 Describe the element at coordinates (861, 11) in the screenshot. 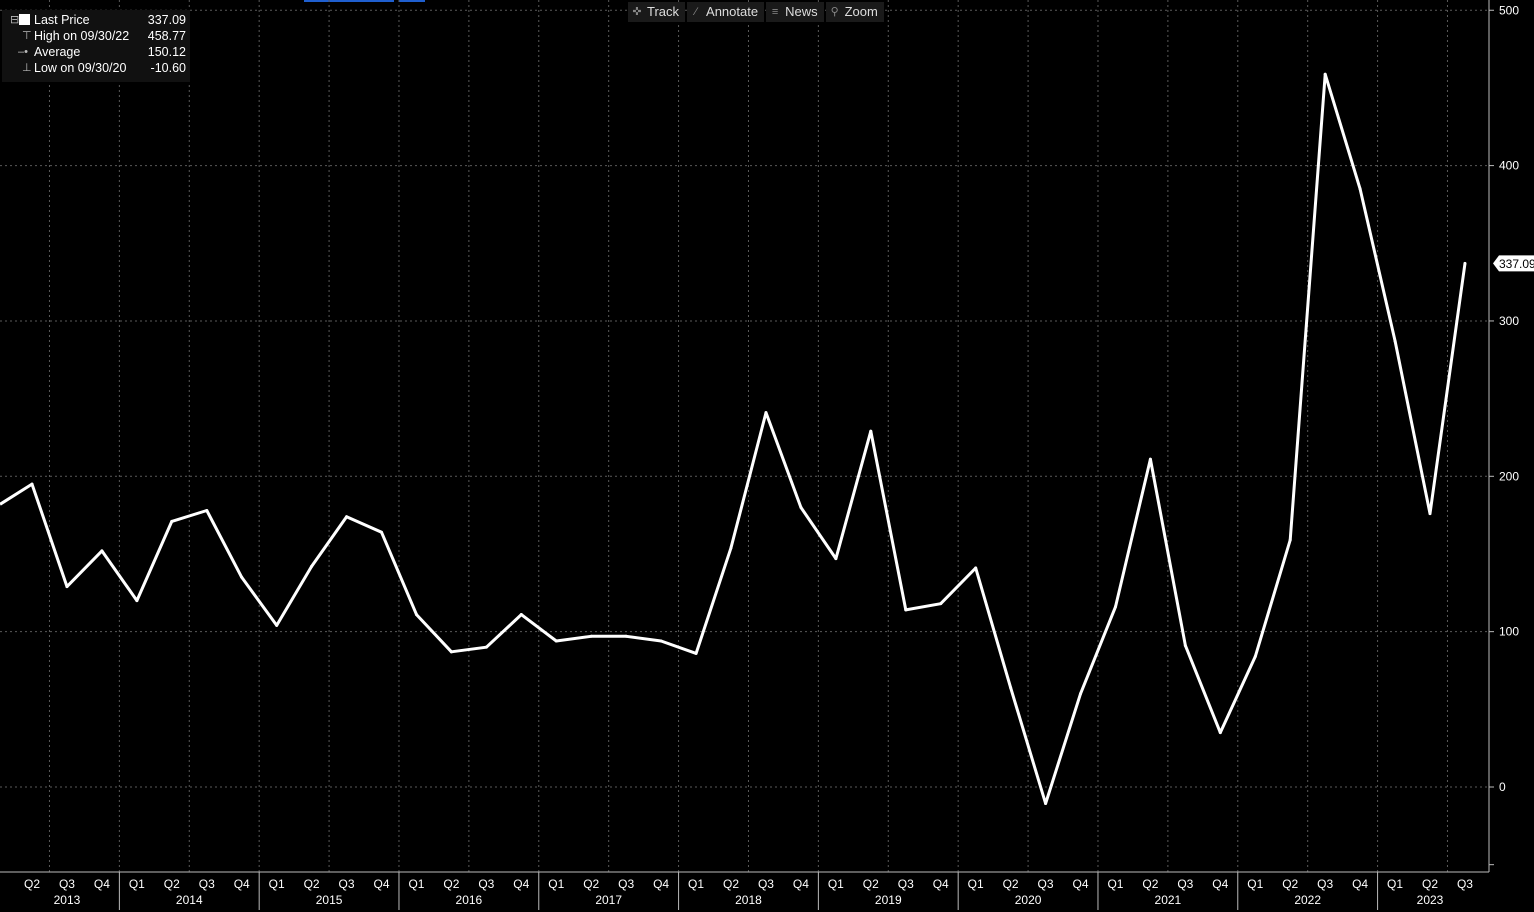

I see `zoom-label: Zoom` at that location.